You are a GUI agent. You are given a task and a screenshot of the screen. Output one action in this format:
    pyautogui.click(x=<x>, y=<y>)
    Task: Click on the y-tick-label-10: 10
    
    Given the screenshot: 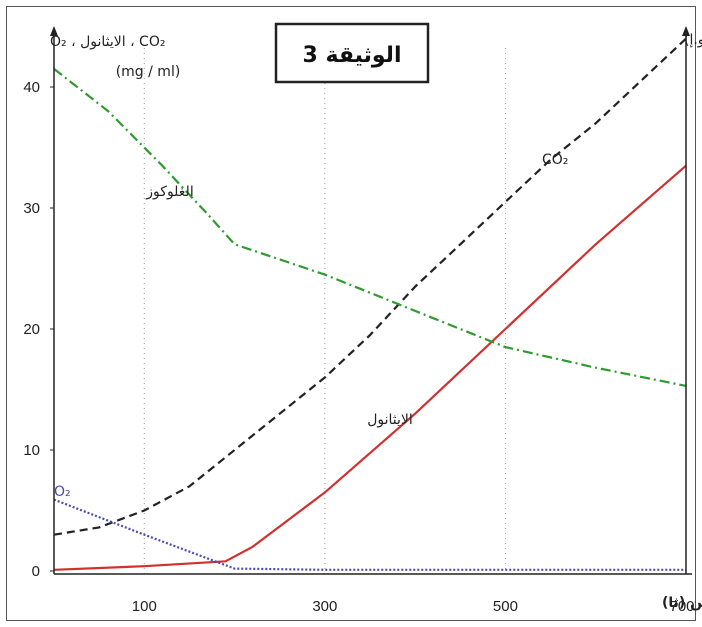 What is the action you would take?
    pyautogui.click(x=31, y=450)
    